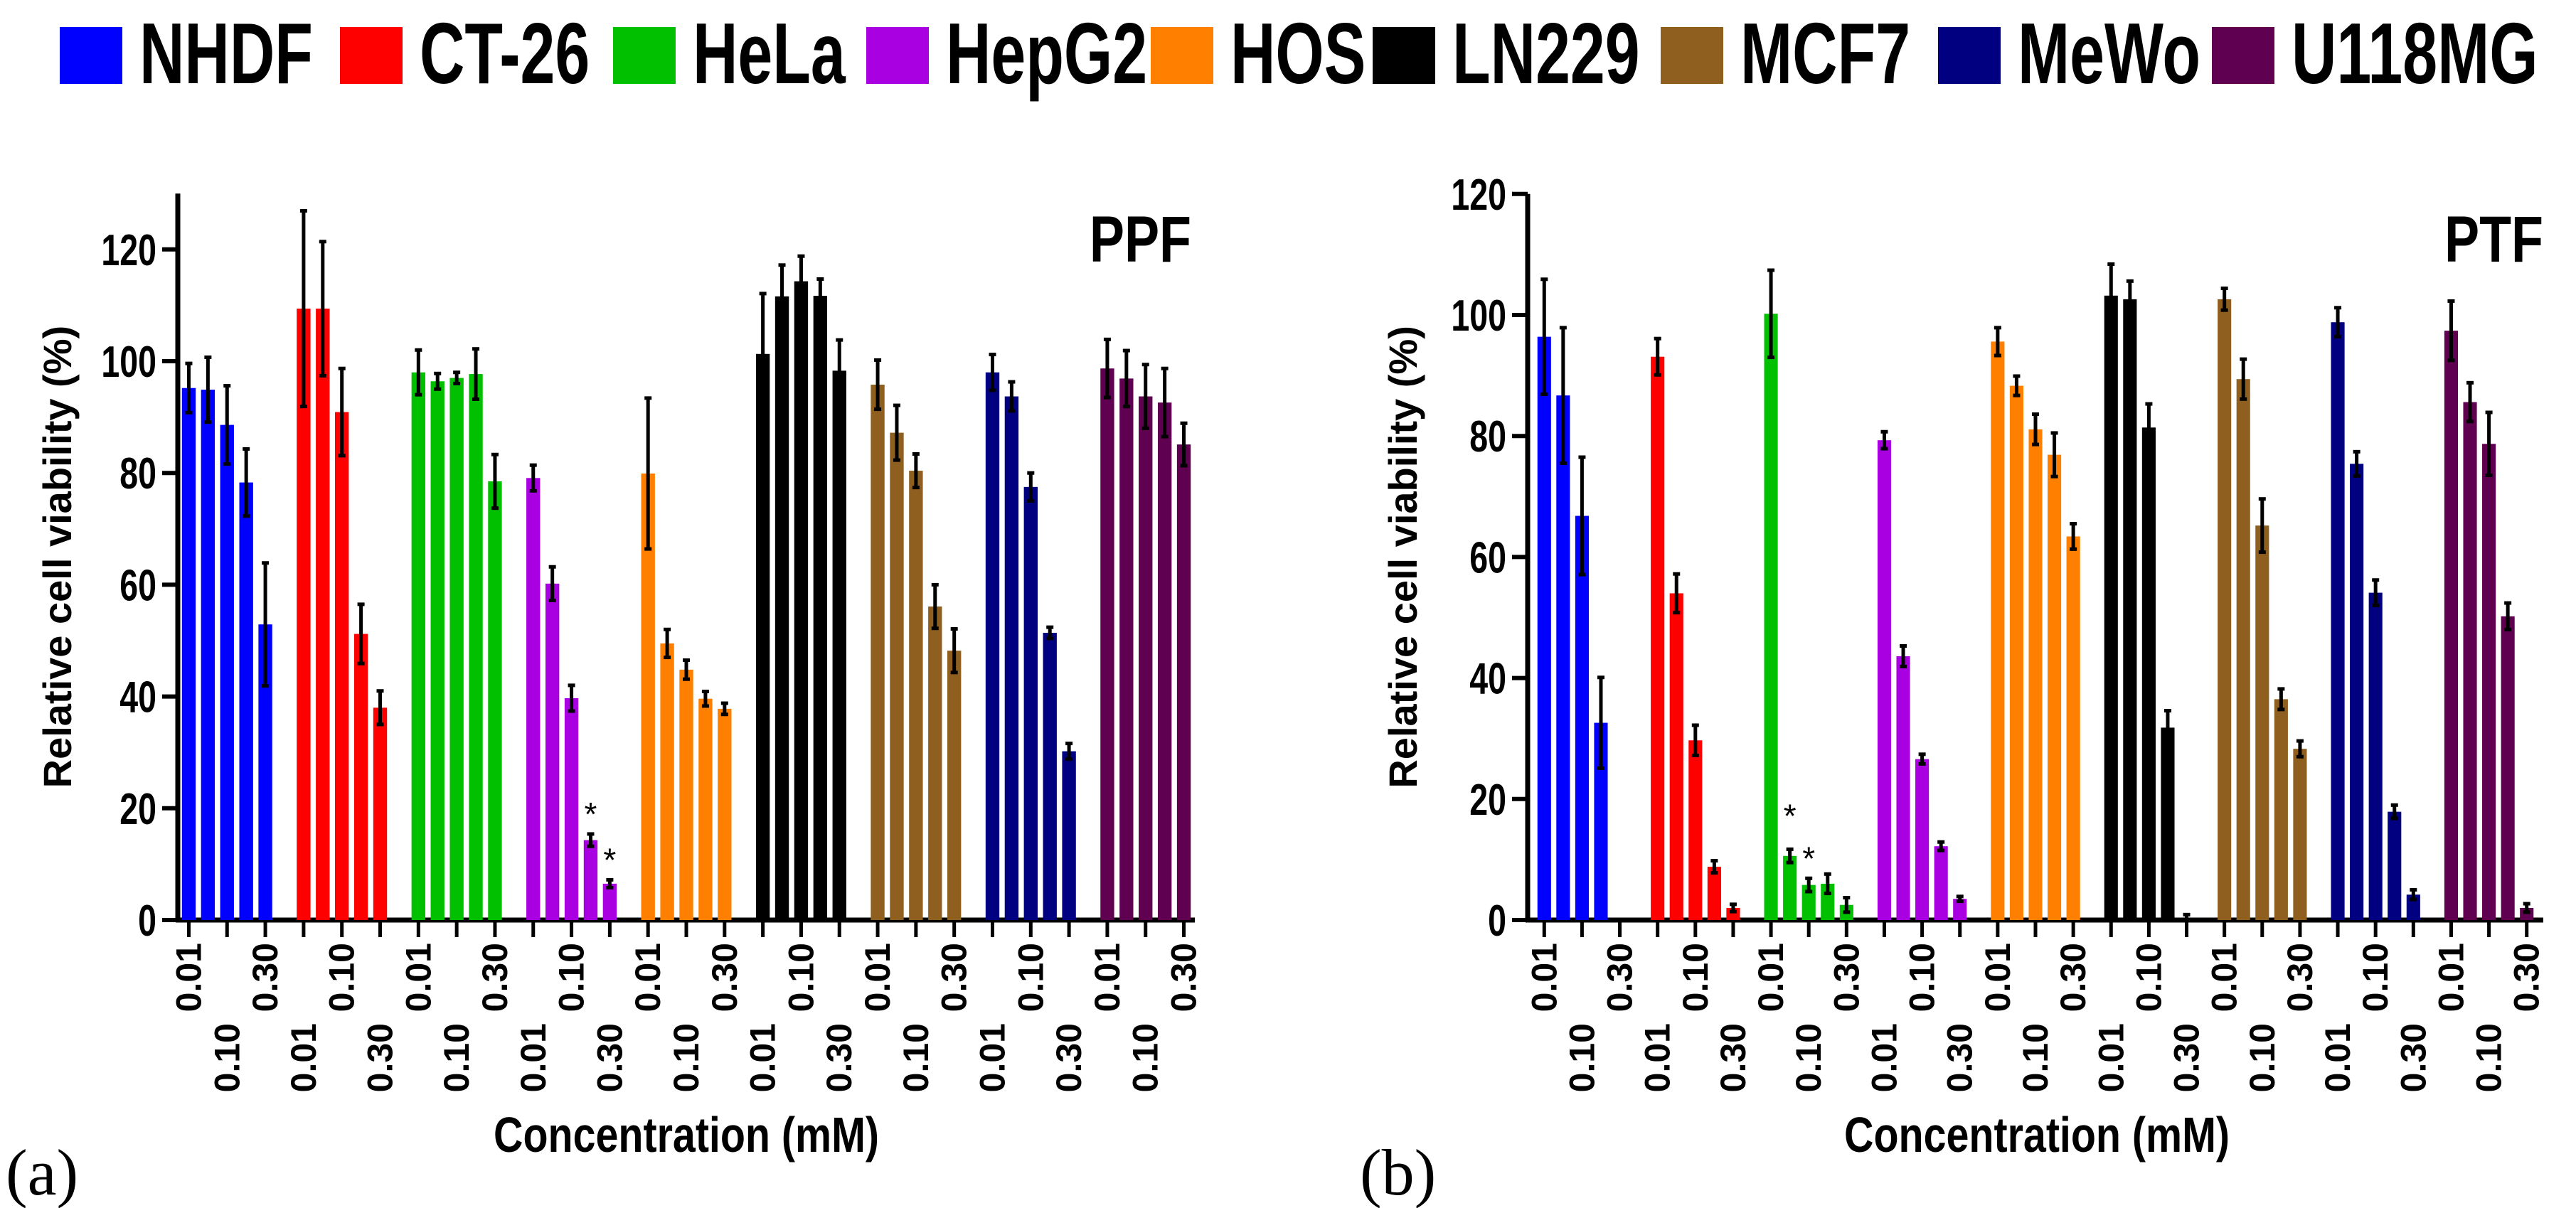 Image resolution: width=2576 pixels, height=1208 pixels. What do you see at coordinates (2109, 54) in the screenshot?
I see `legend-label: MeWo` at bounding box center [2109, 54].